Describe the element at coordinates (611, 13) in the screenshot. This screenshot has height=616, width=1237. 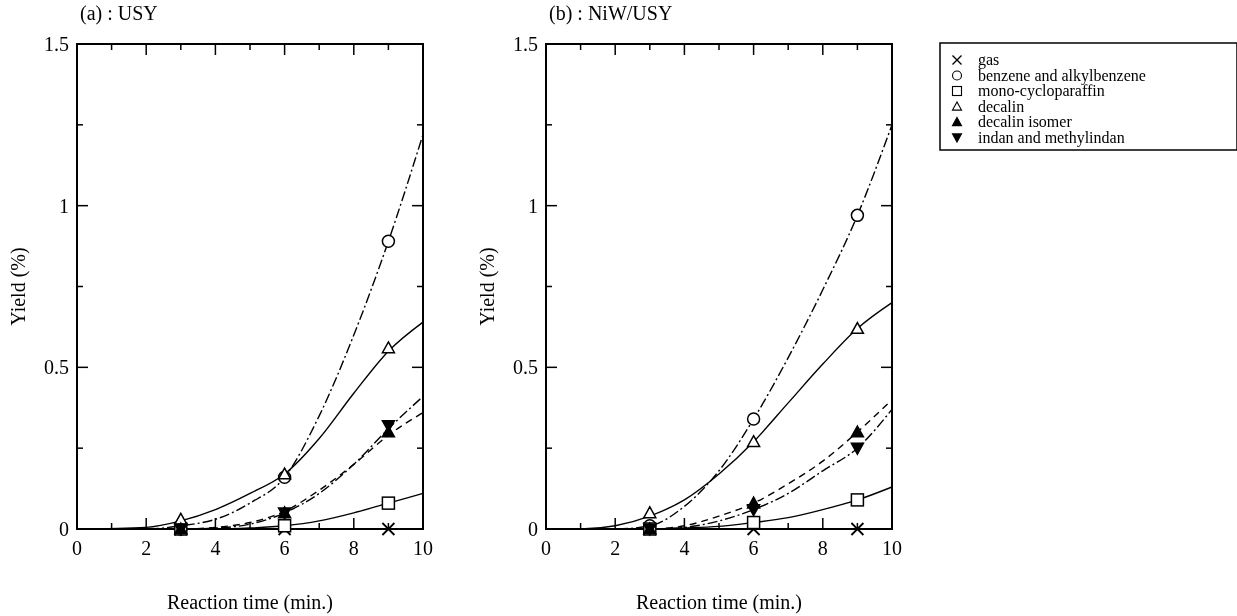
I see `chart-title: (b) : NiW/USY` at that location.